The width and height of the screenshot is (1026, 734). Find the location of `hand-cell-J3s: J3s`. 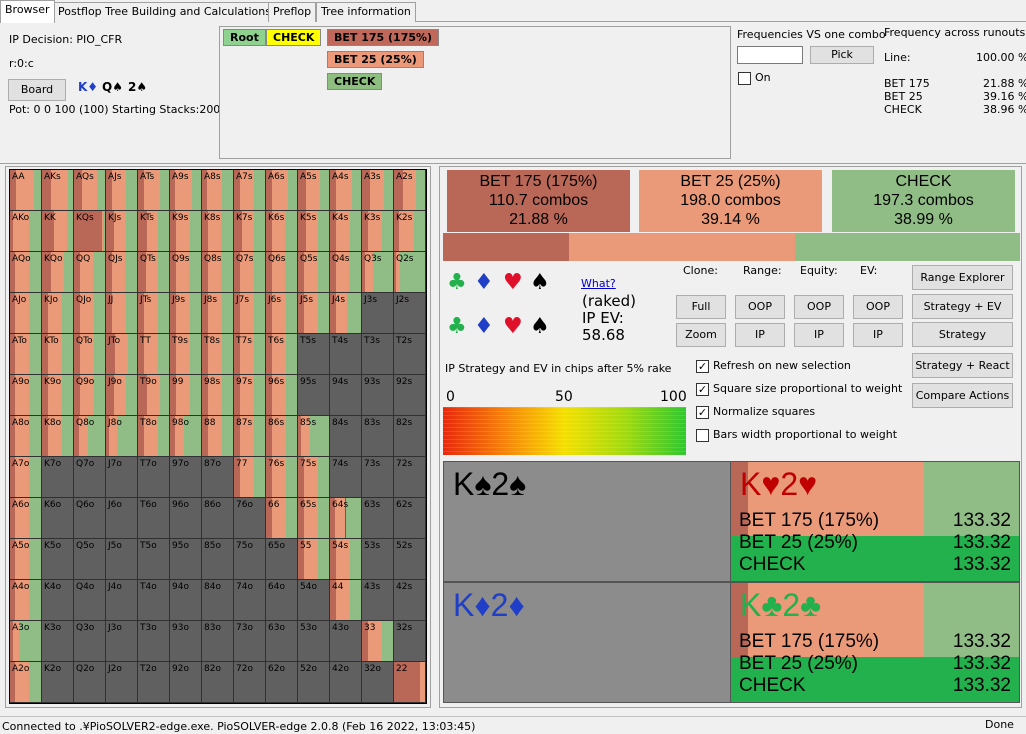

hand-cell-J3s: J3s is located at coordinates (378, 313).